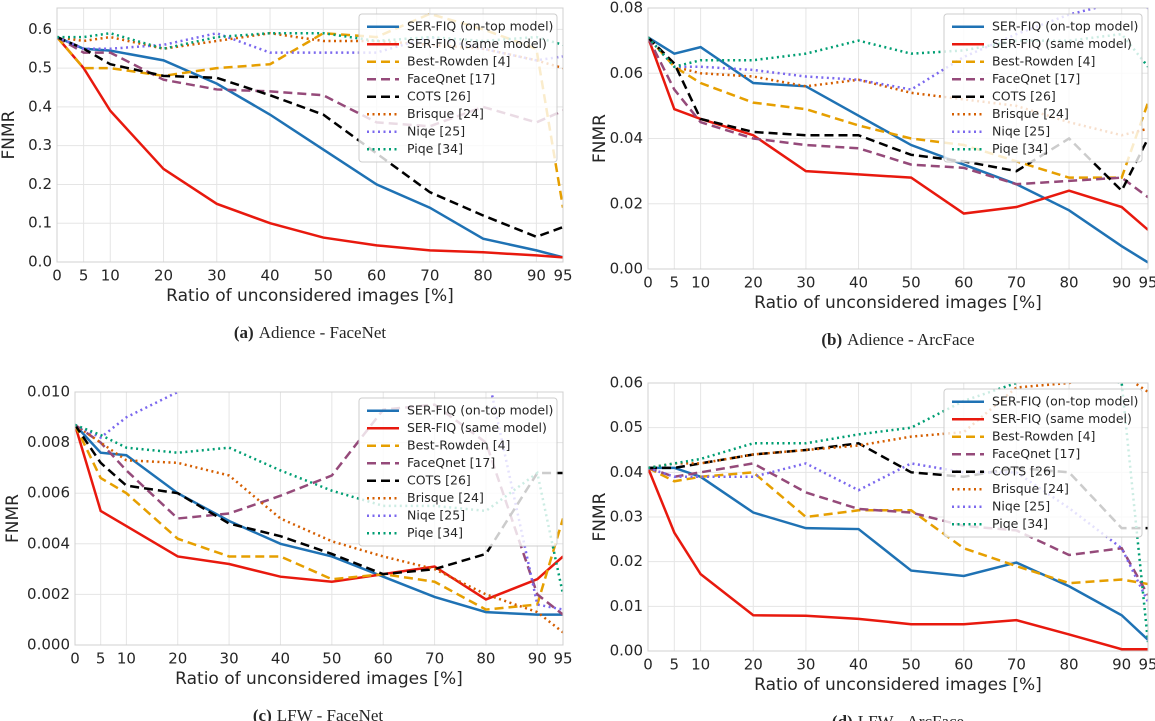 This screenshot has width=1155, height=721. What do you see at coordinates (626, 383) in the screenshot?
I see `y-tick-label: 0.06` at bounding box center [626, 383].